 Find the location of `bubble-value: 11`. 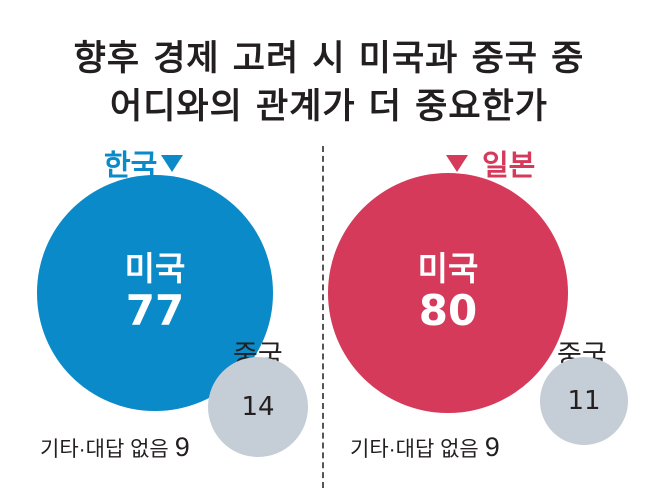

bubble-value: 11 is located at coordinates (584, 400).